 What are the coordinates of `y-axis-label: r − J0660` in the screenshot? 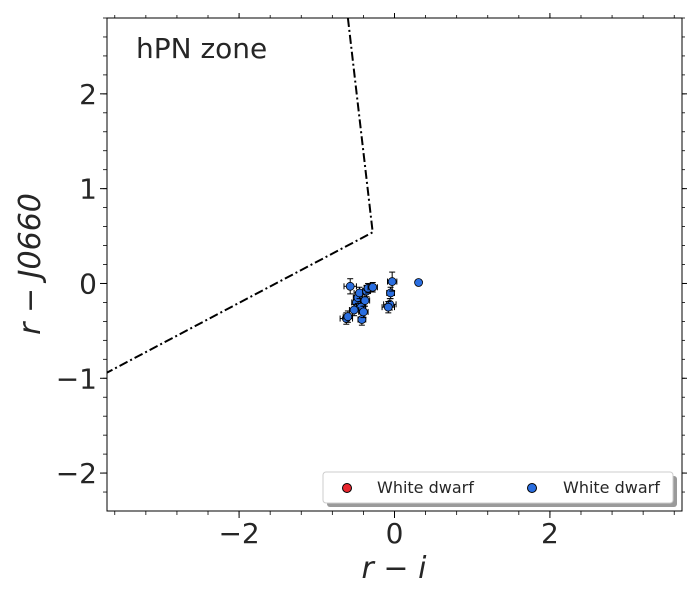 It's located at (30, 264).